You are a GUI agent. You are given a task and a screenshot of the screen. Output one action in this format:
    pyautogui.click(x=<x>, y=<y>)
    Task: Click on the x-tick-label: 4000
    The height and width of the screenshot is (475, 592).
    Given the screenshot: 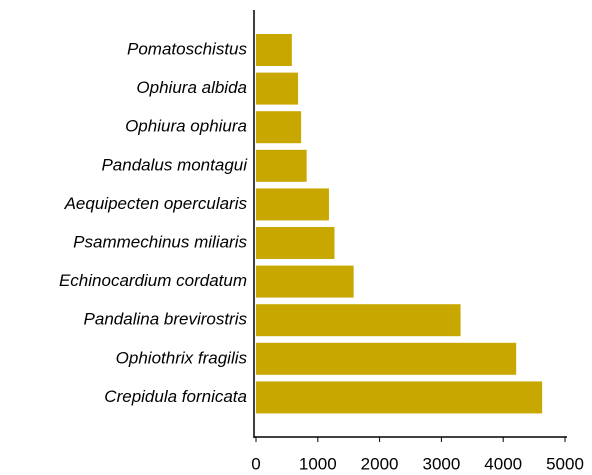 What is the action you would take?
    pyautogui.click(x=503, y=463)
    